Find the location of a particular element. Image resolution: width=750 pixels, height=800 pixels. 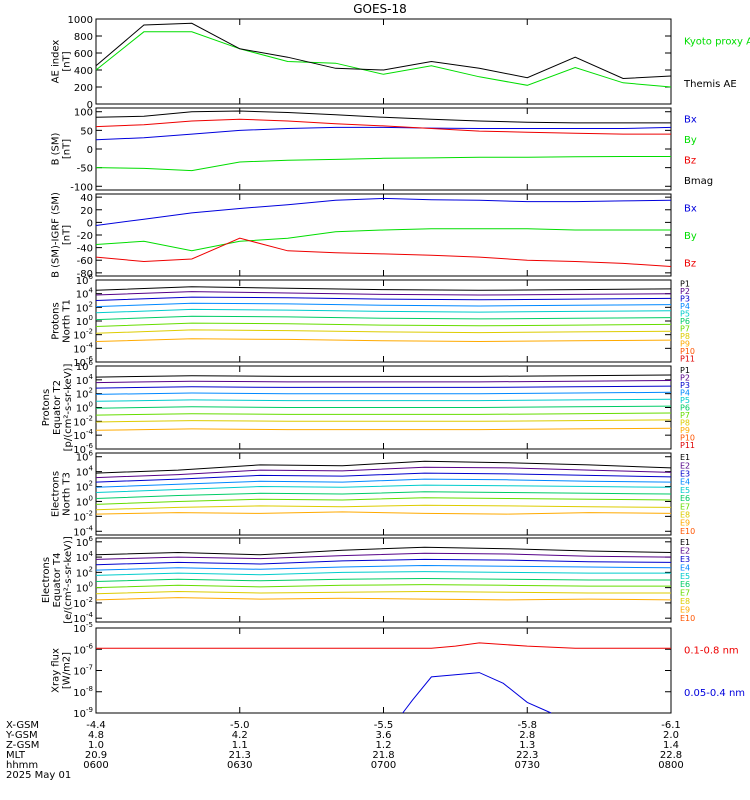

footer-value: -5.8 is located at coordinates (527, 725).